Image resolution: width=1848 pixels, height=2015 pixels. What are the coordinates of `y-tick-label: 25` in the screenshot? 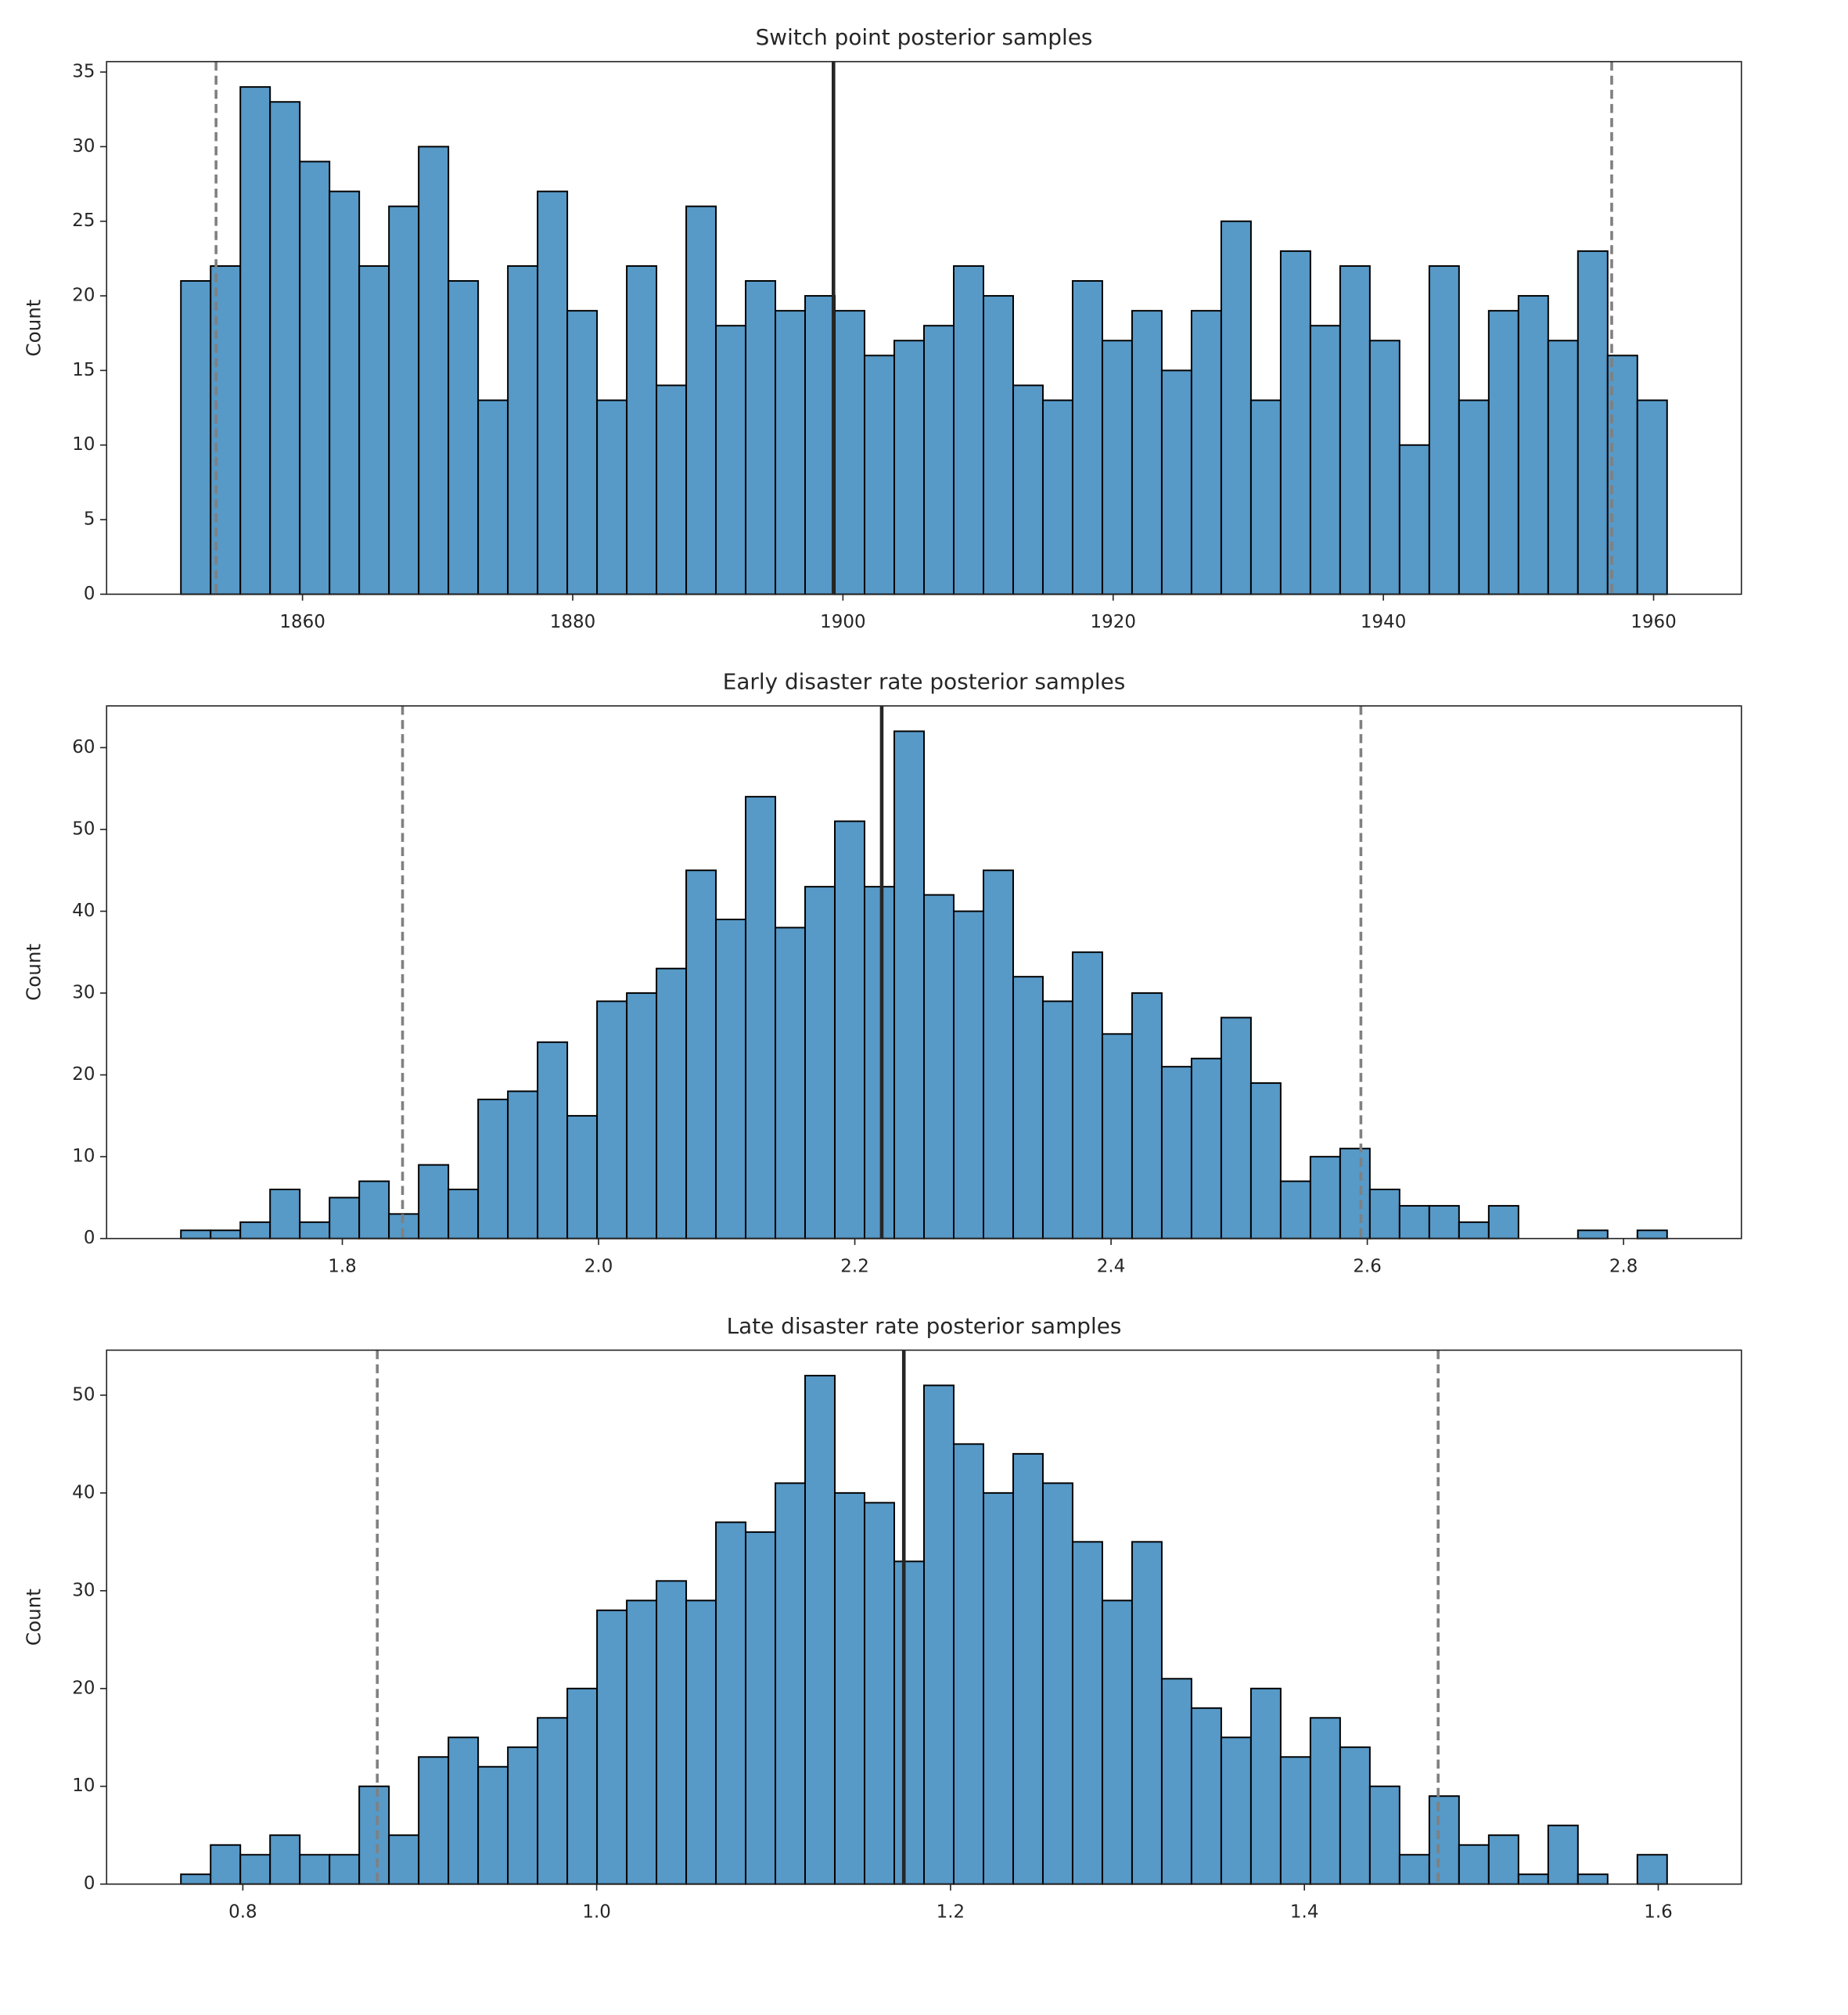 It's located at (83, 221).